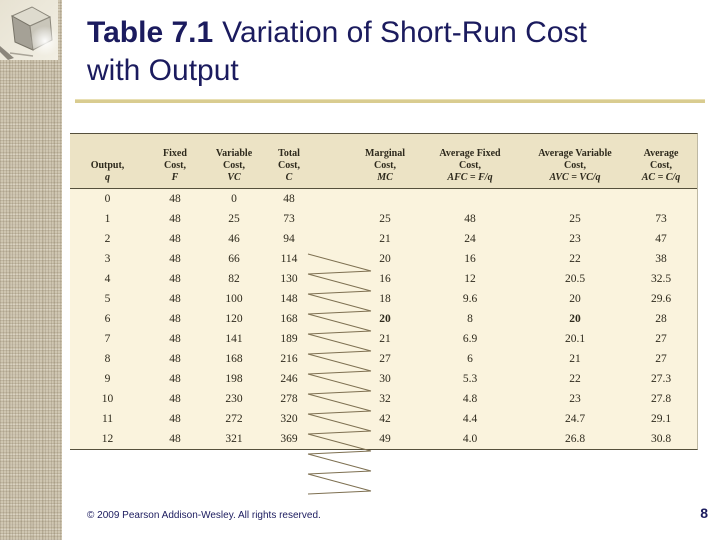 The width and height of the screenshot is (720, 540). What do you see at coordinates (234, 259) in the screenshot?
I see `table-cell: 66` at bounding box center [234, 259].